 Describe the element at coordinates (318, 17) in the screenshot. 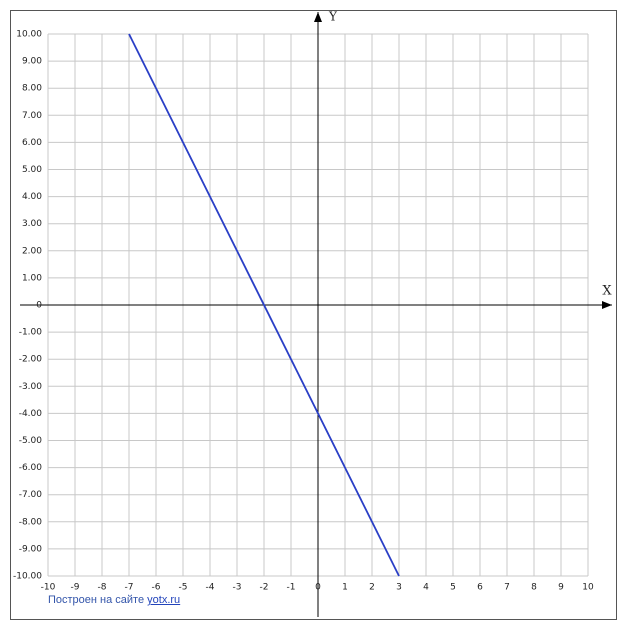

I see `y-axis-arrow` at that location.